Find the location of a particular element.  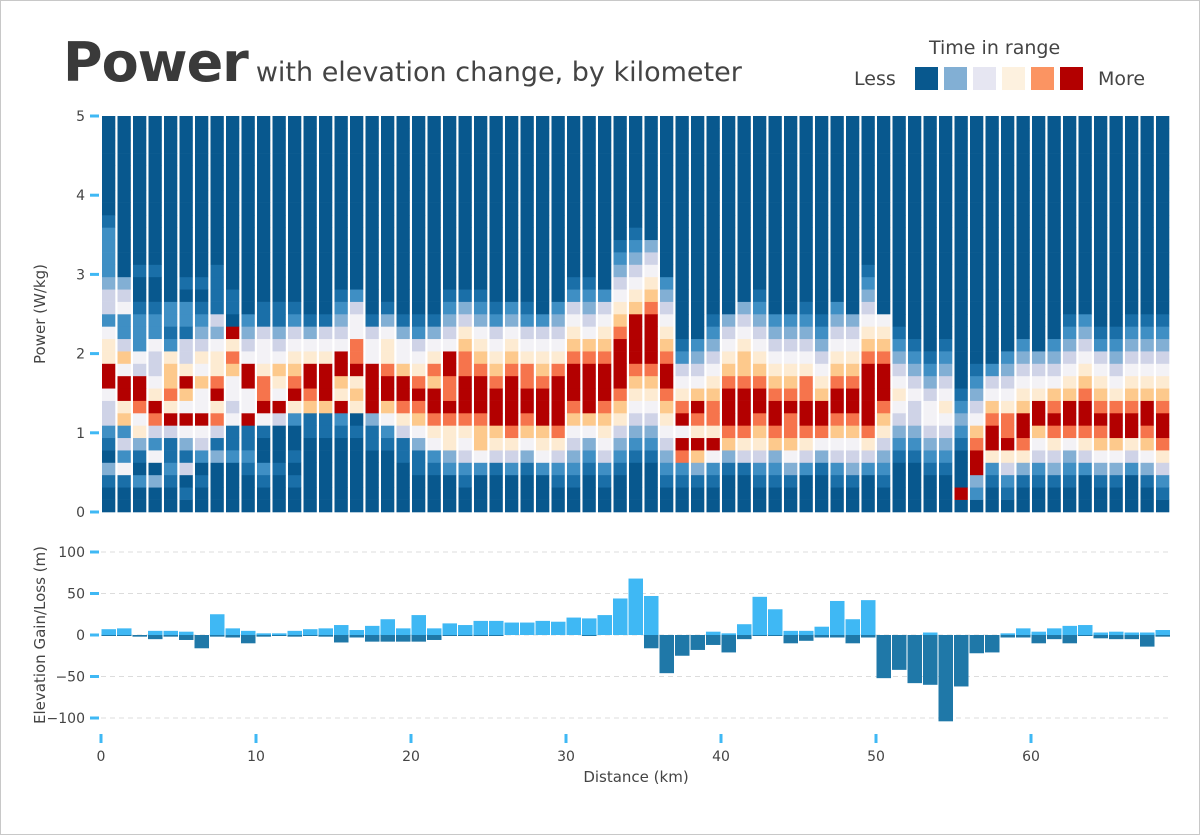

gain-bar is located at coordinates (1038, 633).